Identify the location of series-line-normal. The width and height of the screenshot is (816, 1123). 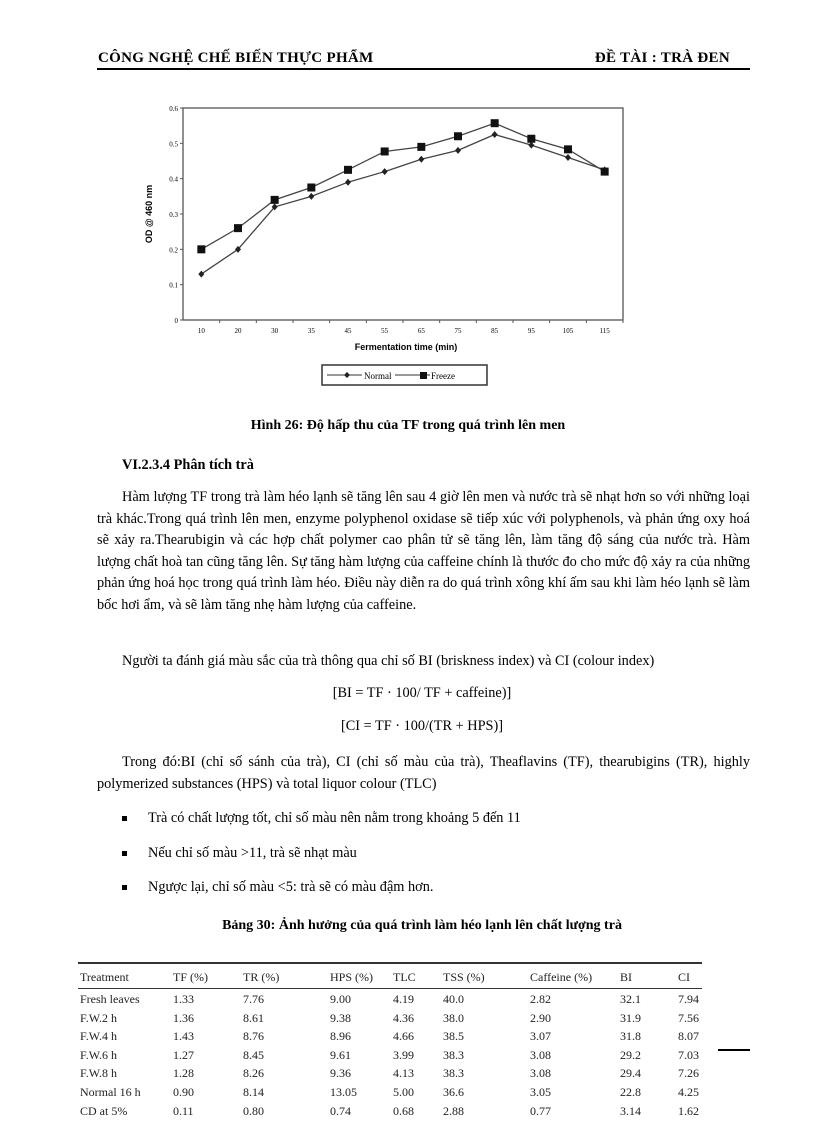
(402, 204).